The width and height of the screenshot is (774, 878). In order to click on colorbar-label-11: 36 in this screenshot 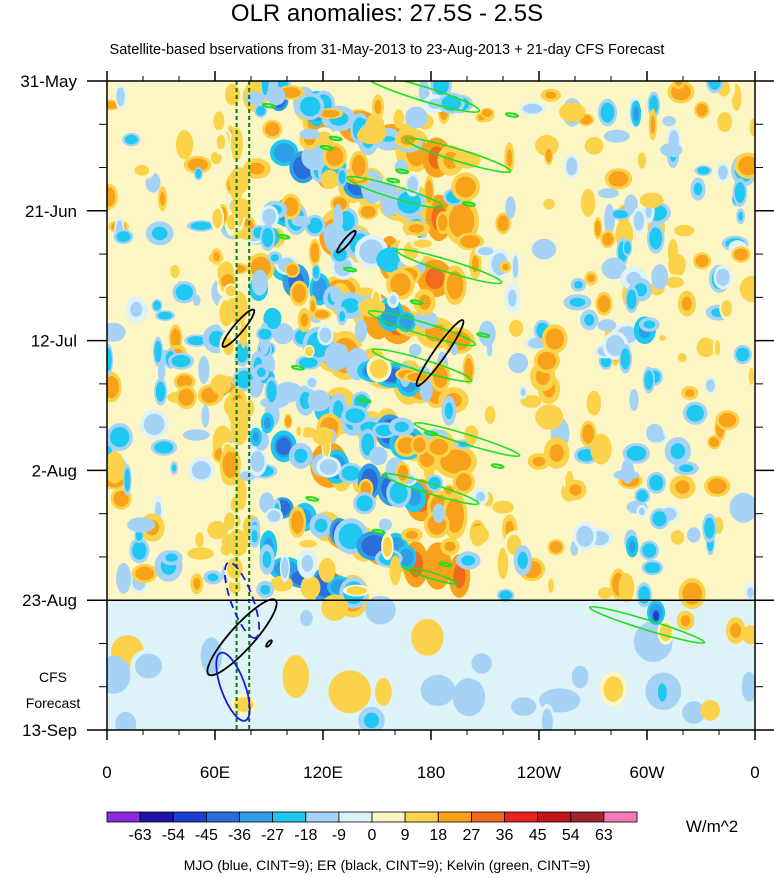, I will do `click(505, 835)`.